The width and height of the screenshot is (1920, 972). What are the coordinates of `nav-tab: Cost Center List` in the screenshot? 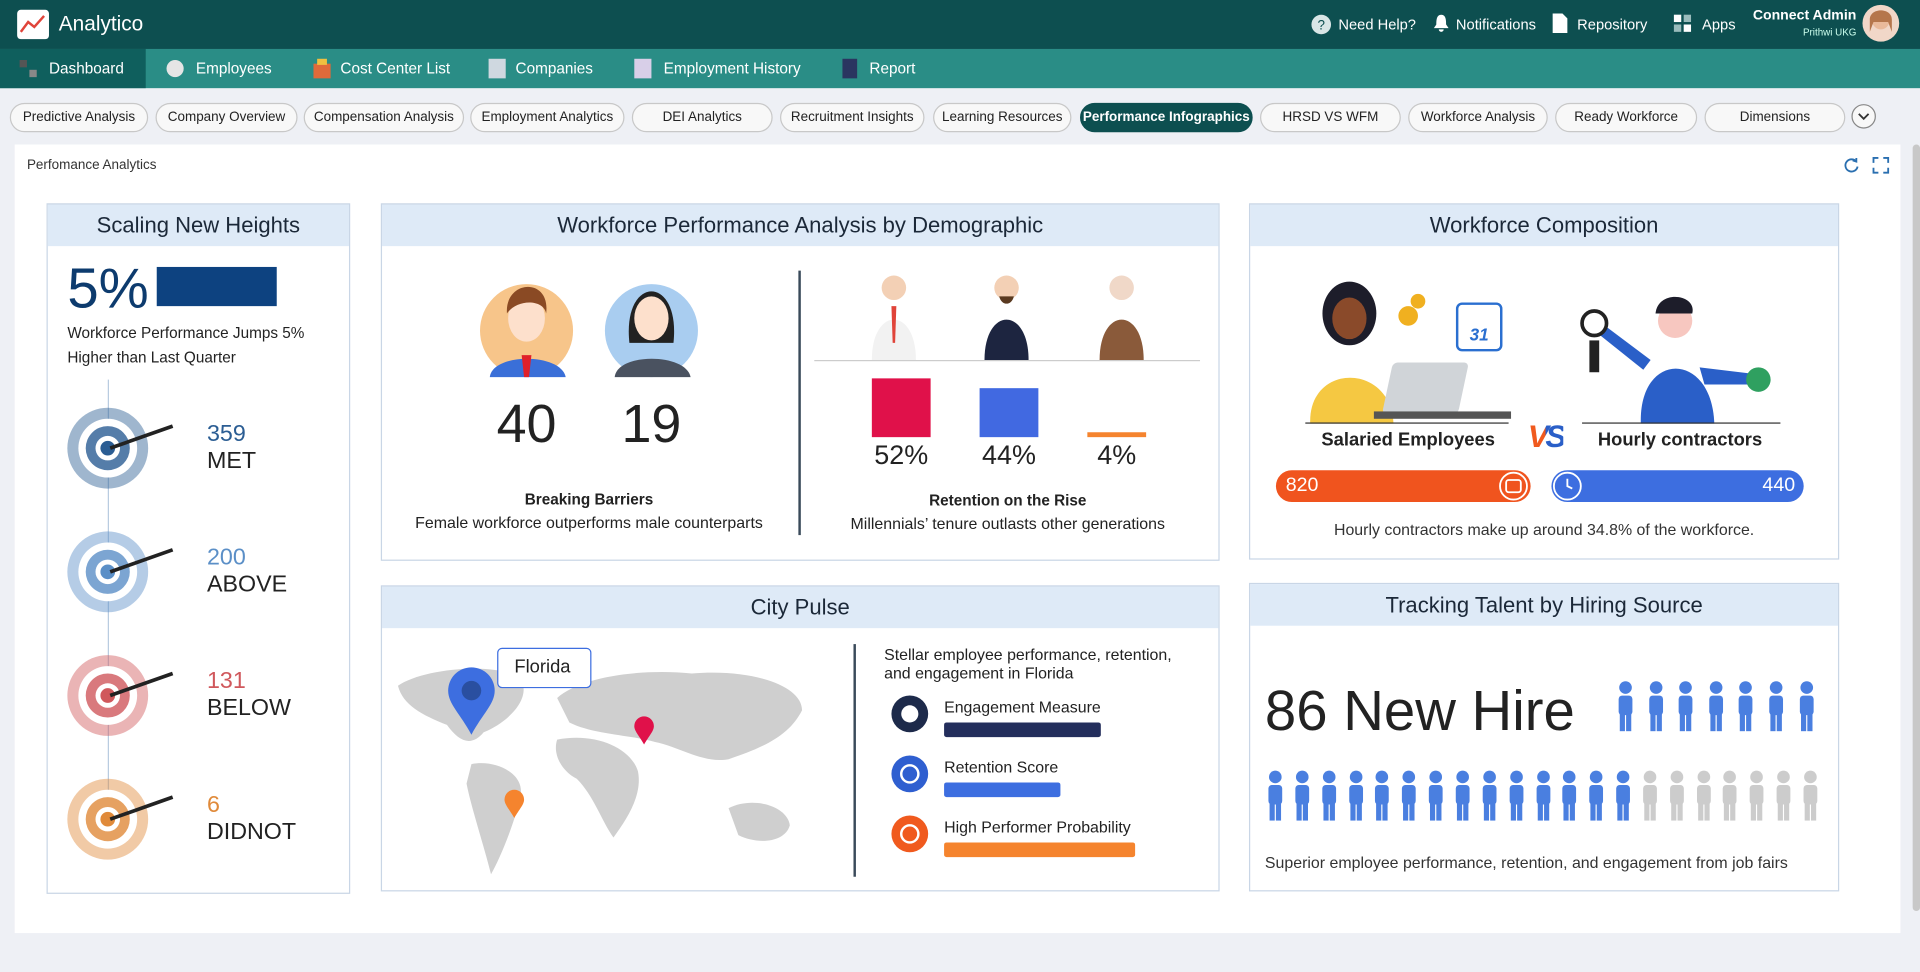 It's located at (395, 69).